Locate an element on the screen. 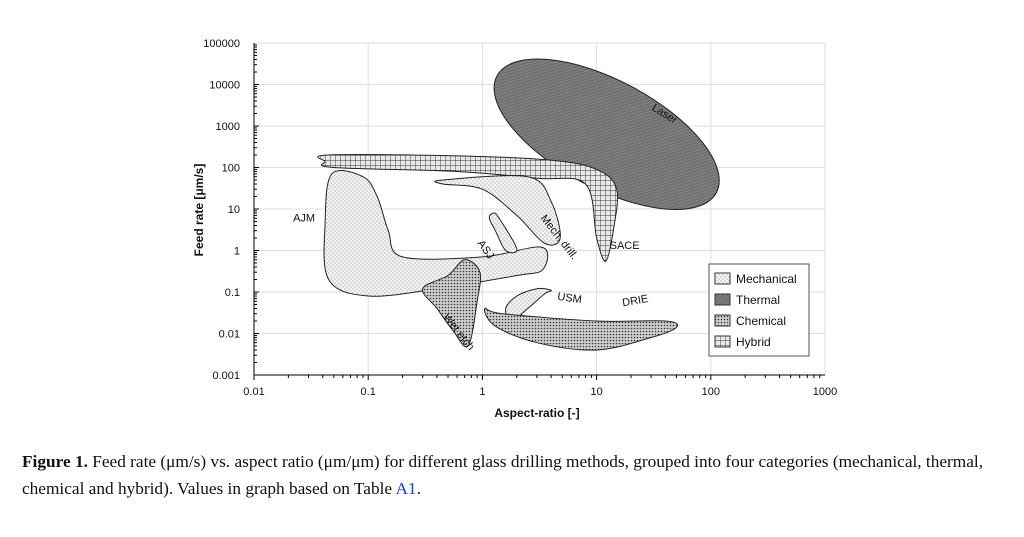 Image resolution: width=1024 pixels, height=537 pixels. y-tick-label: 1000 is located at coordinates (228, 127).